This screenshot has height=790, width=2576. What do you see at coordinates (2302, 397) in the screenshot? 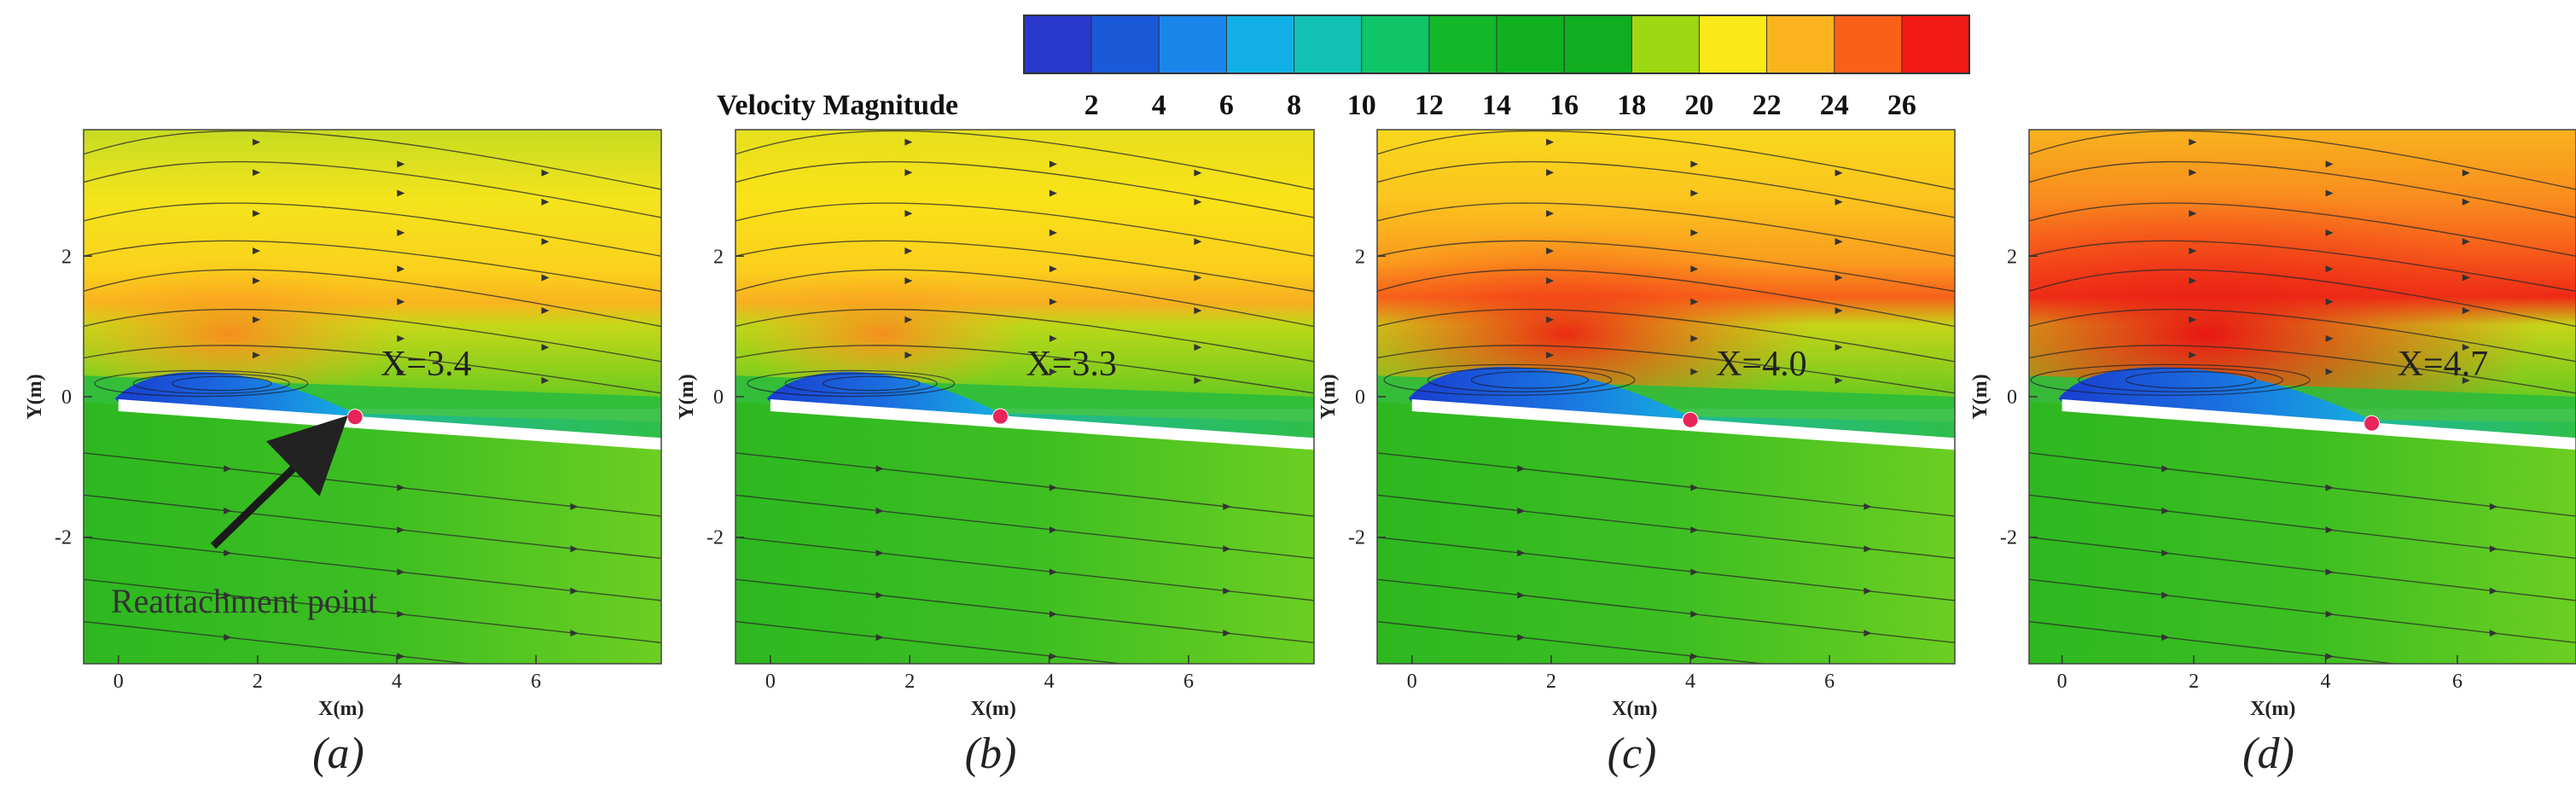
I see `velocity-field` at bounding box center [2302, 397].